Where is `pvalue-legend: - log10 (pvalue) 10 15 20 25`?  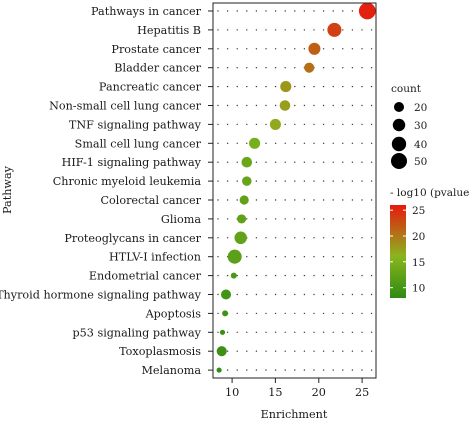 pvalue-legend: - log10 (pvalue) 10 15 20 25 is located at coordinates (429, 242).